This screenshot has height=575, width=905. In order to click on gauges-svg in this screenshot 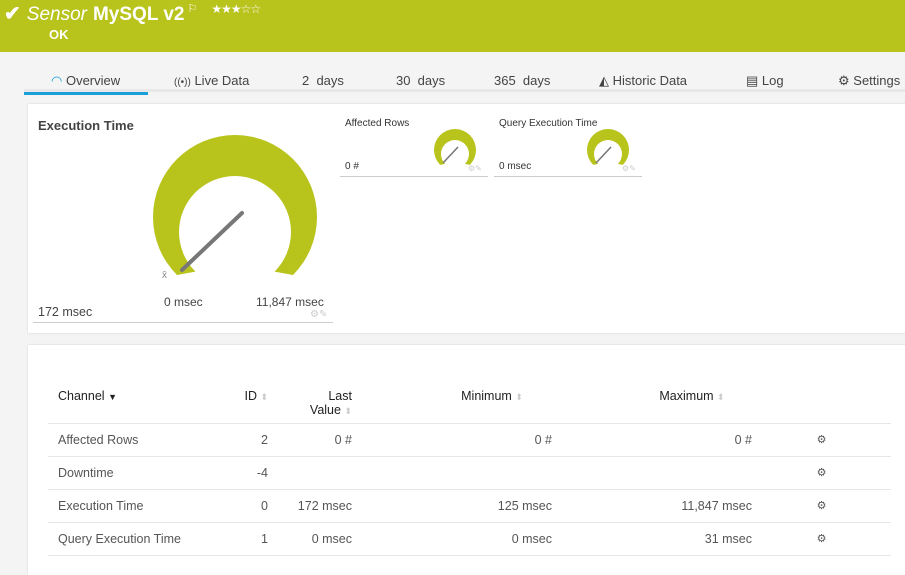, I will do `click(391, 202)`.